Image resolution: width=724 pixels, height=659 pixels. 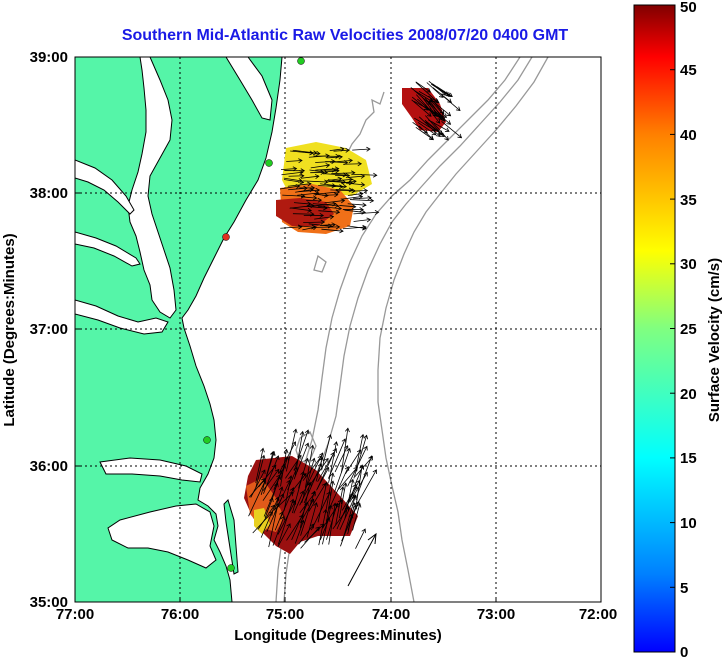 I want to click on y-tick-label: 37:00, so click(x=49, y=329).